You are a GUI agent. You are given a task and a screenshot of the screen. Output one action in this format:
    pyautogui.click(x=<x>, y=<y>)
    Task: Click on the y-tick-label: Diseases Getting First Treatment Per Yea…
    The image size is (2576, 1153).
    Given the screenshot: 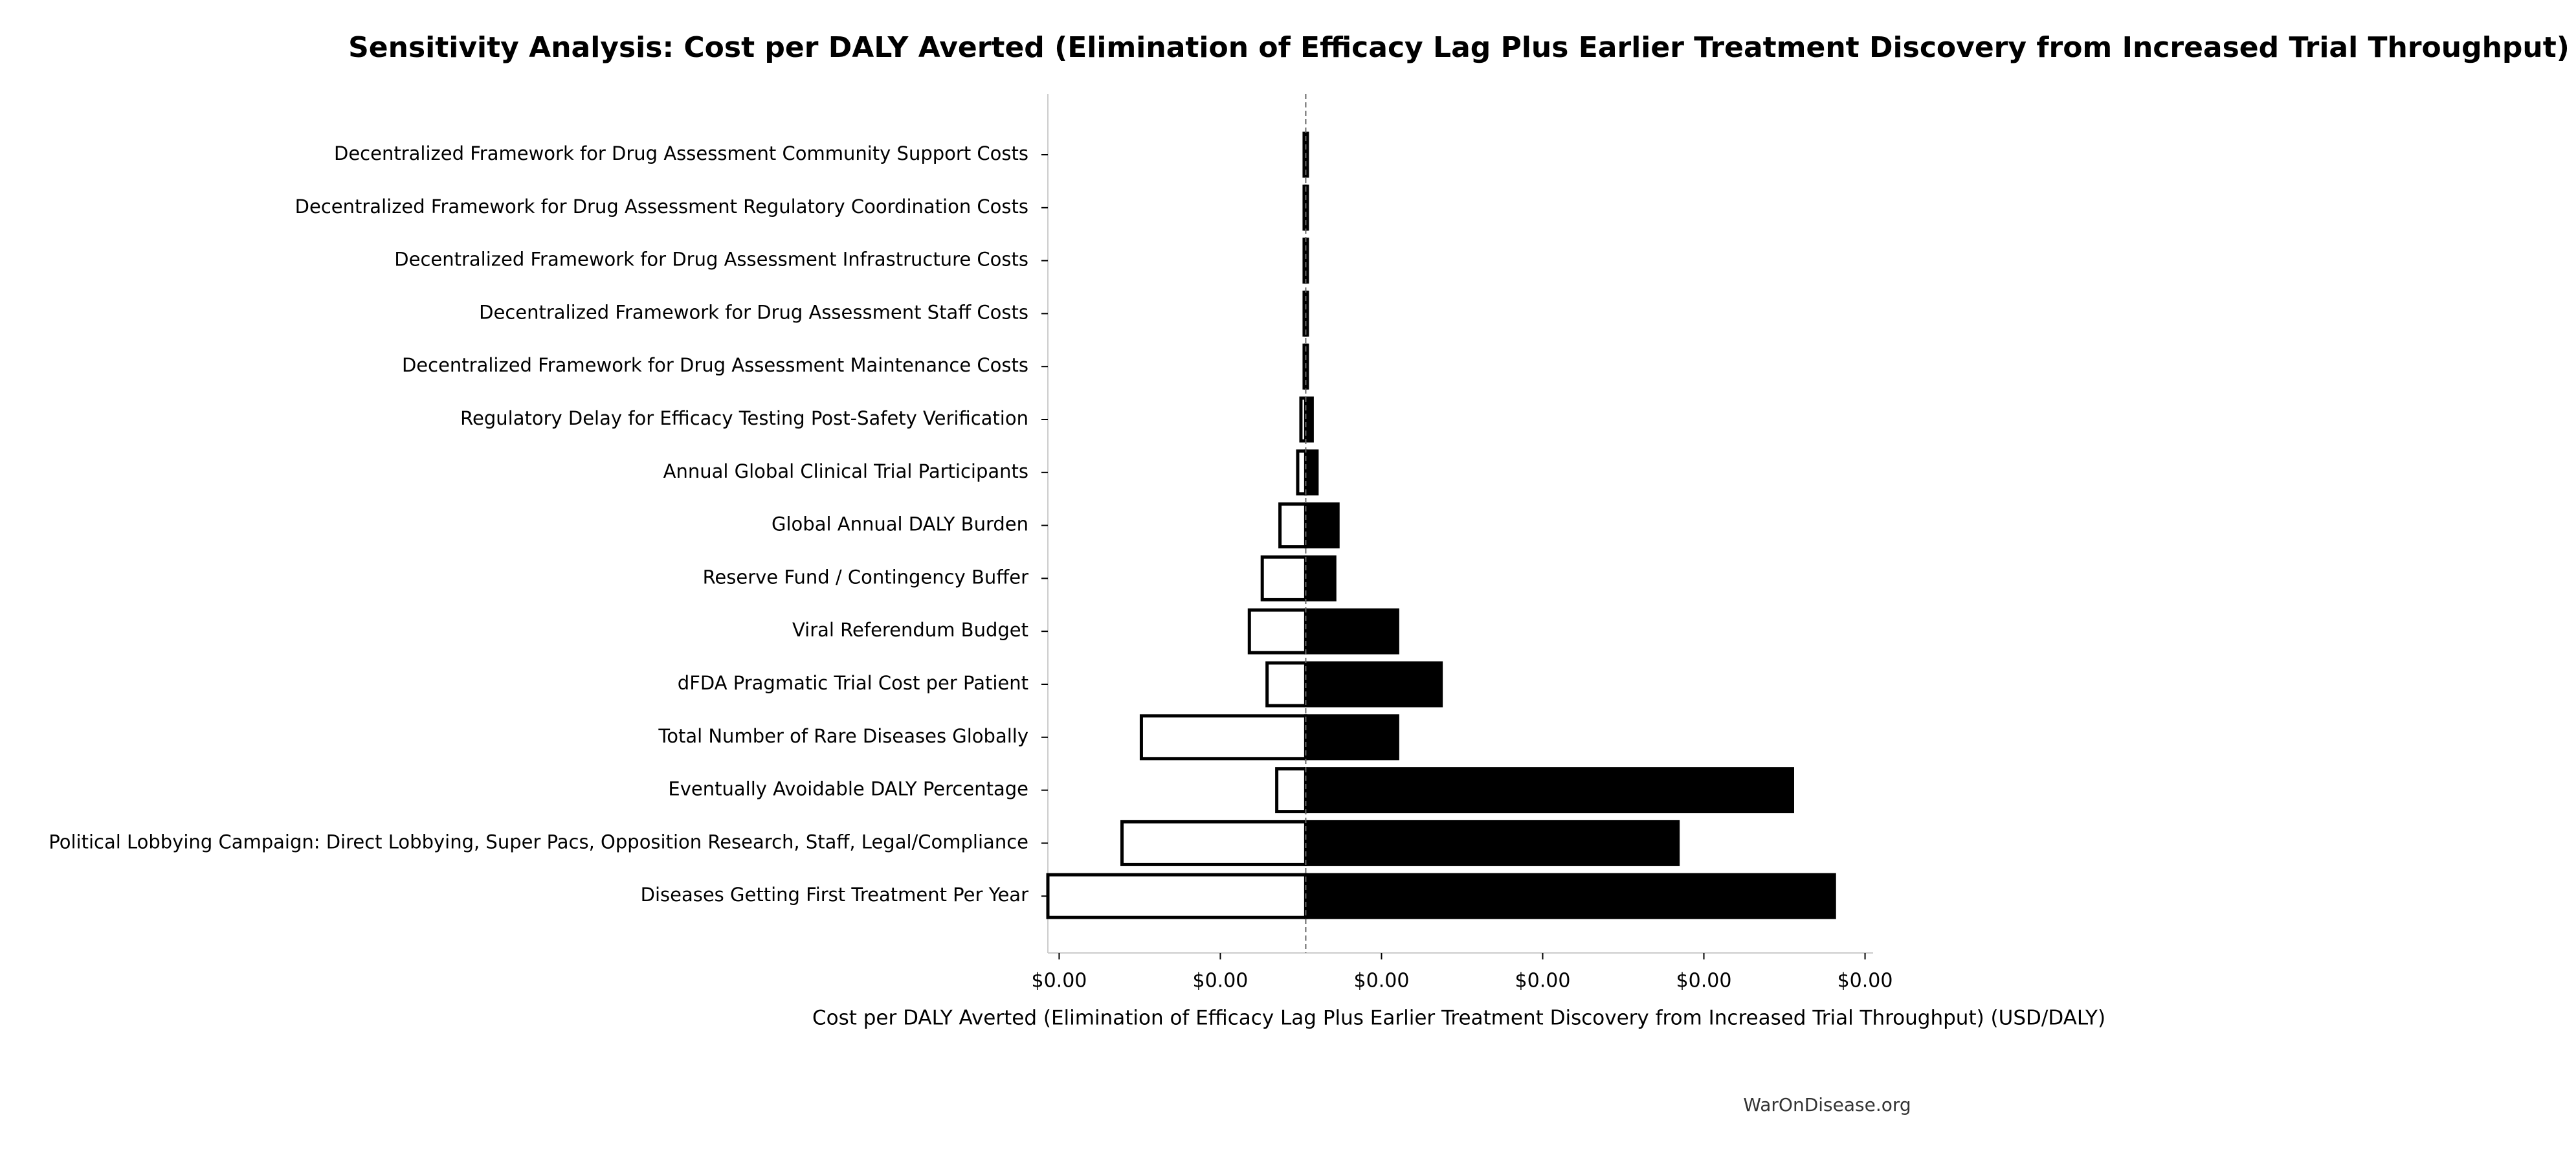 What is the action you would take?
    pyautogui.click(x=834, y=895)
    